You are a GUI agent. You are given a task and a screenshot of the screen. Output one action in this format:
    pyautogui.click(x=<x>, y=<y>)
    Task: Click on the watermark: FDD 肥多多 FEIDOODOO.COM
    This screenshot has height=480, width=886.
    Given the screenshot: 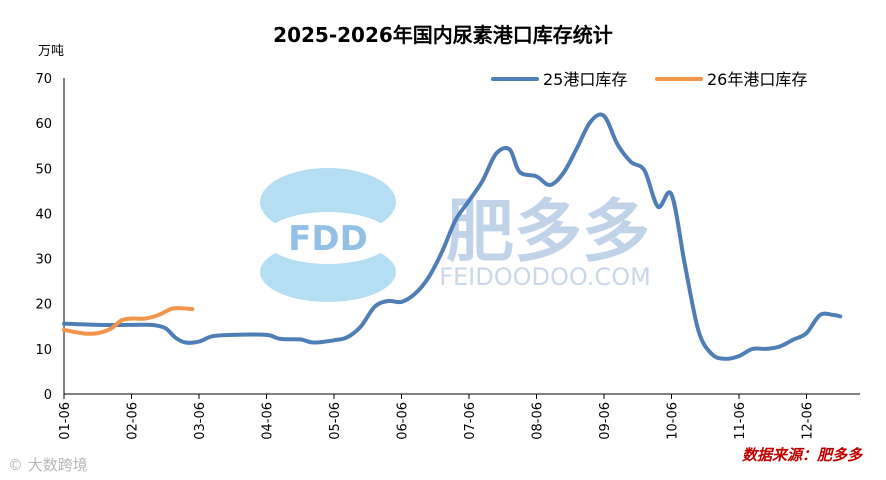 What is the action you would take?
    pyautogui.click(x=455, y=235)
    